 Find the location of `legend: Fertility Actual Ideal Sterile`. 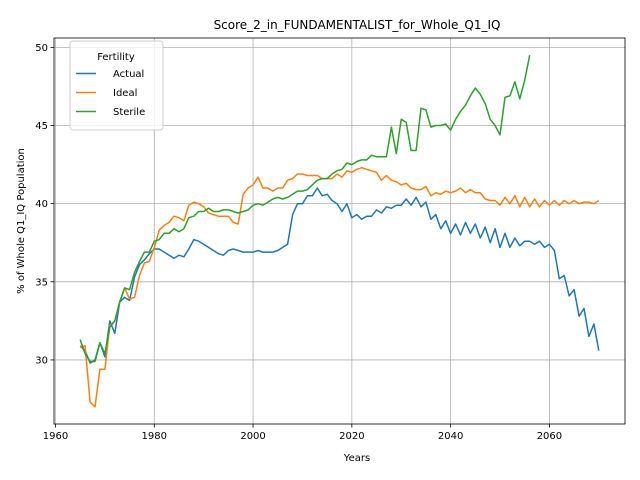

legend: Fertility Actual Ideal Sterile is located at coordinates (116, 85).